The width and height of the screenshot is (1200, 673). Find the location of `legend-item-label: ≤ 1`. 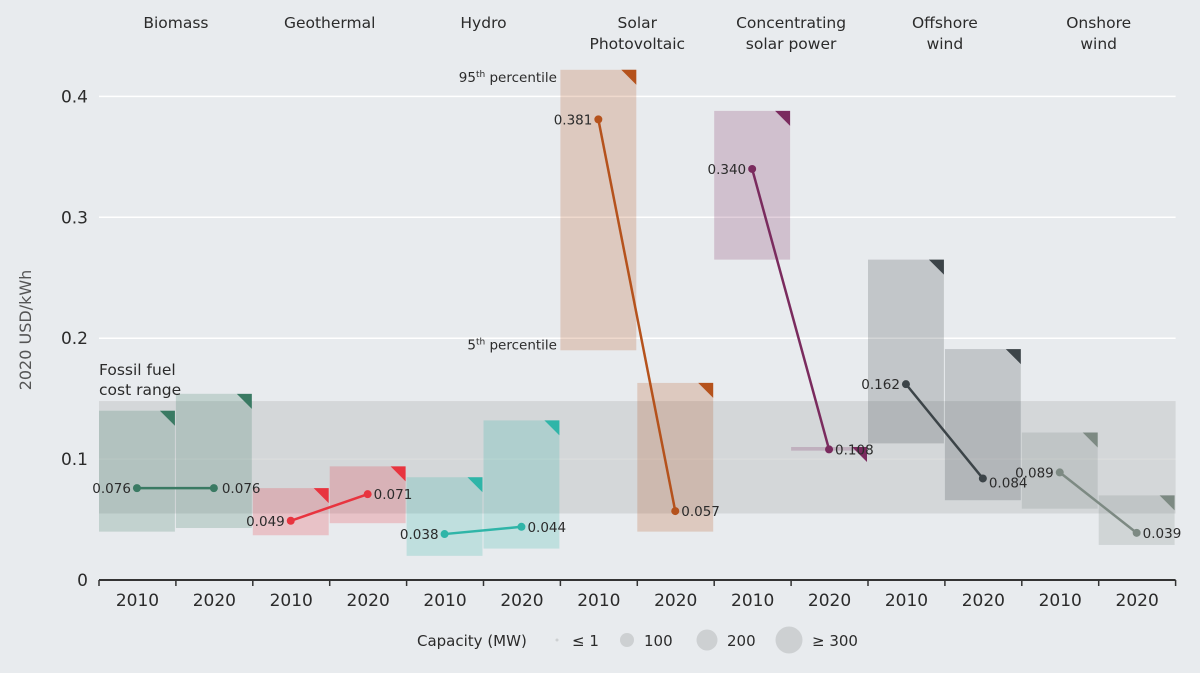

legend-item-label: ≤ 1 is located at coordinates (585, 641).